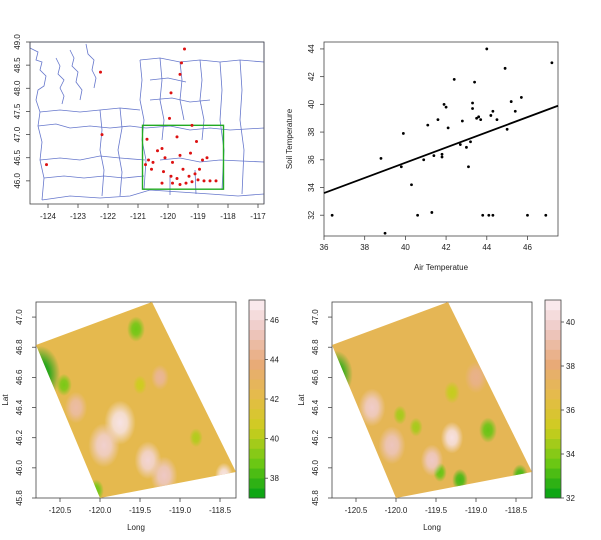  I want to click on heatmap-left-x-tick-label: -119.5, so click(140, 510).